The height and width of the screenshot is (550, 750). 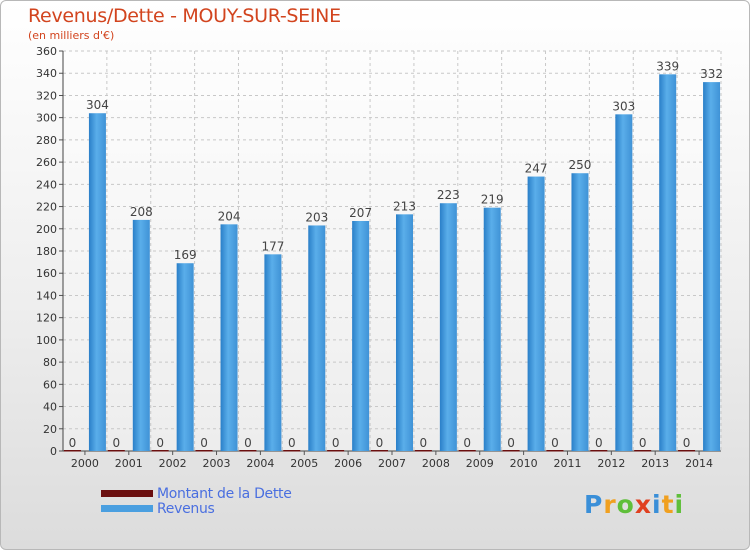 What do you see at coordinates (536, 169) in the screenshot?
I see `bar-label-revenus: 247` at bounding box center [536, 169].